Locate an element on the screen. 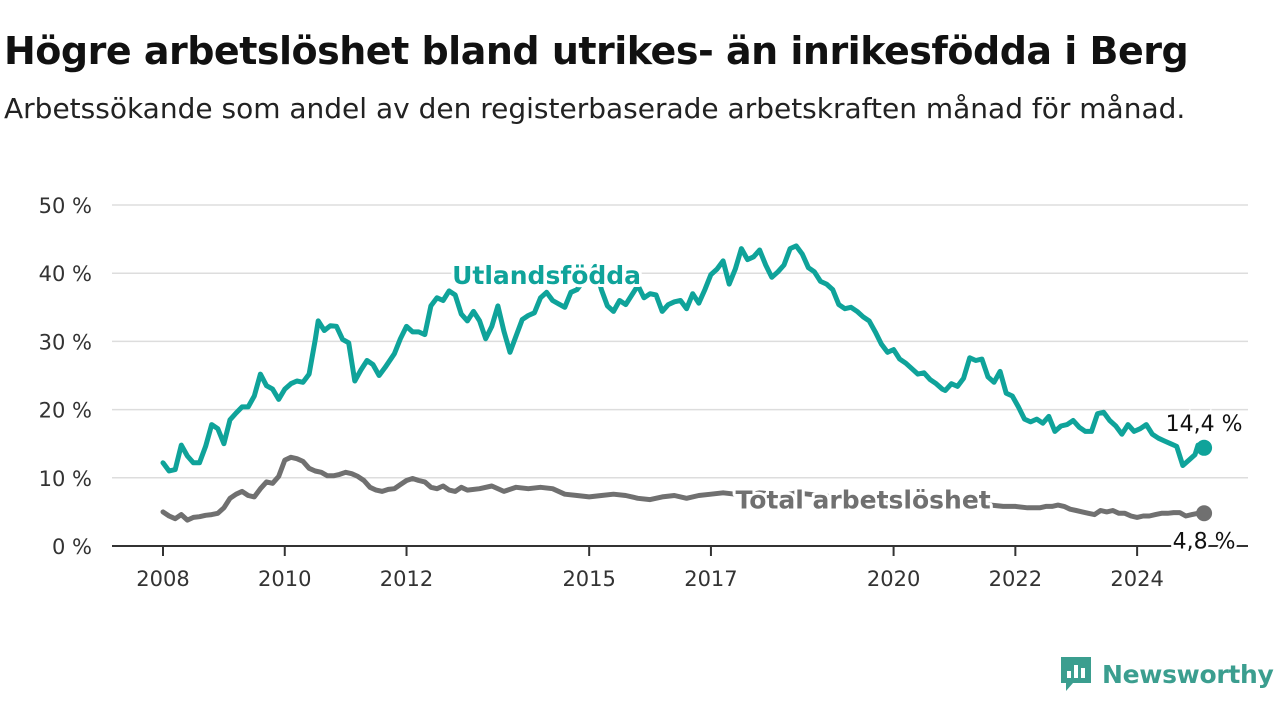  x-tick-label: 2010 is located at coordinates (284, 579).